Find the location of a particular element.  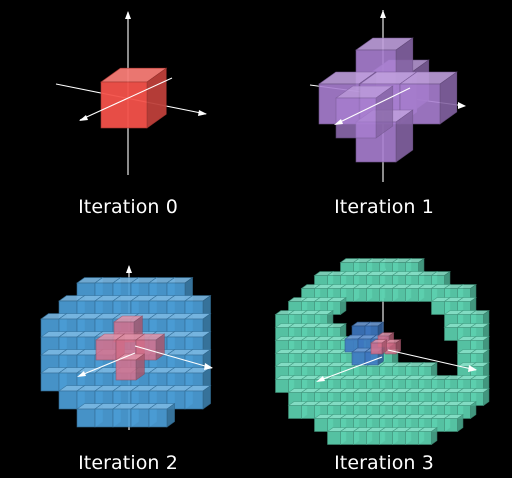

seed-cross-cube is located at coordinates (130, 367).